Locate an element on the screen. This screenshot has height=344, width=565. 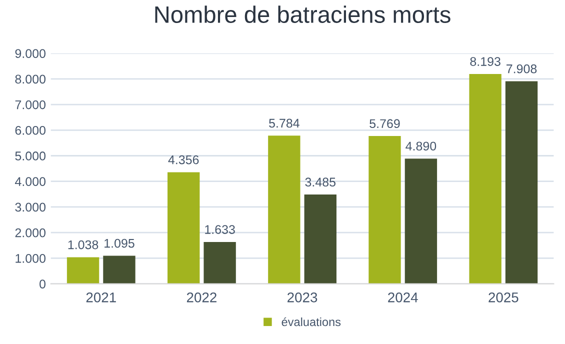
y-tick-label: 7.000 is located at coordinates (30, 105).